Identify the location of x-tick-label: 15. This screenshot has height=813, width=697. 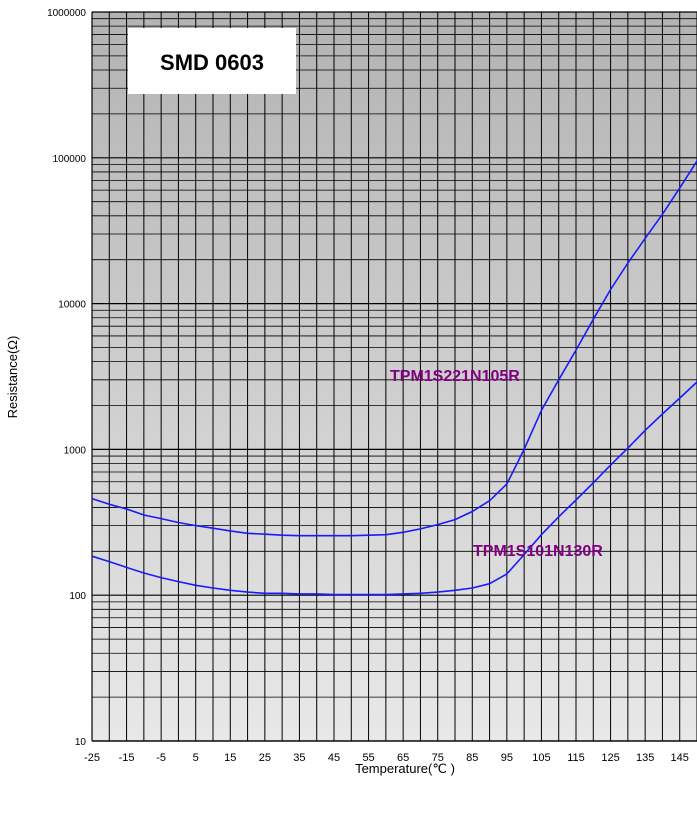
(230, 758).